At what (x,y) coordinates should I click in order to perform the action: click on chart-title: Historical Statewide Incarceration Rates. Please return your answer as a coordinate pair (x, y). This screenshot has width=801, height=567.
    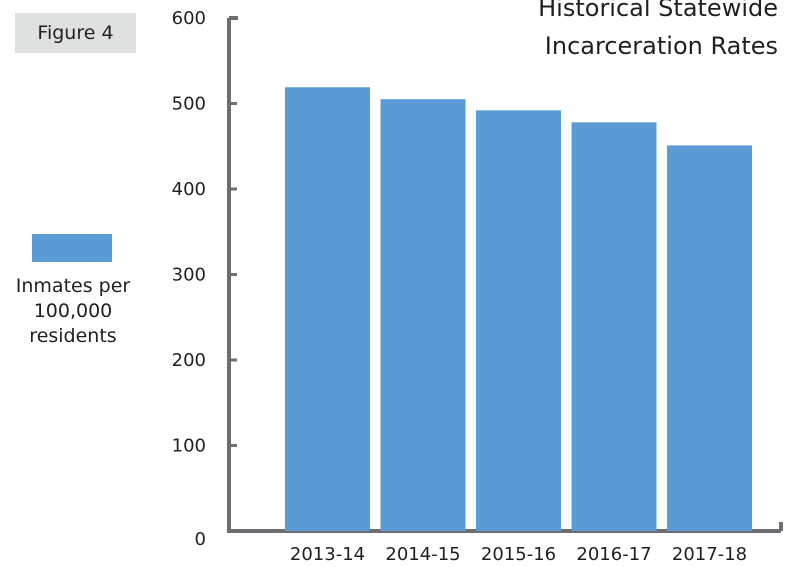
    Looking at the image, I should click on (658, 30).